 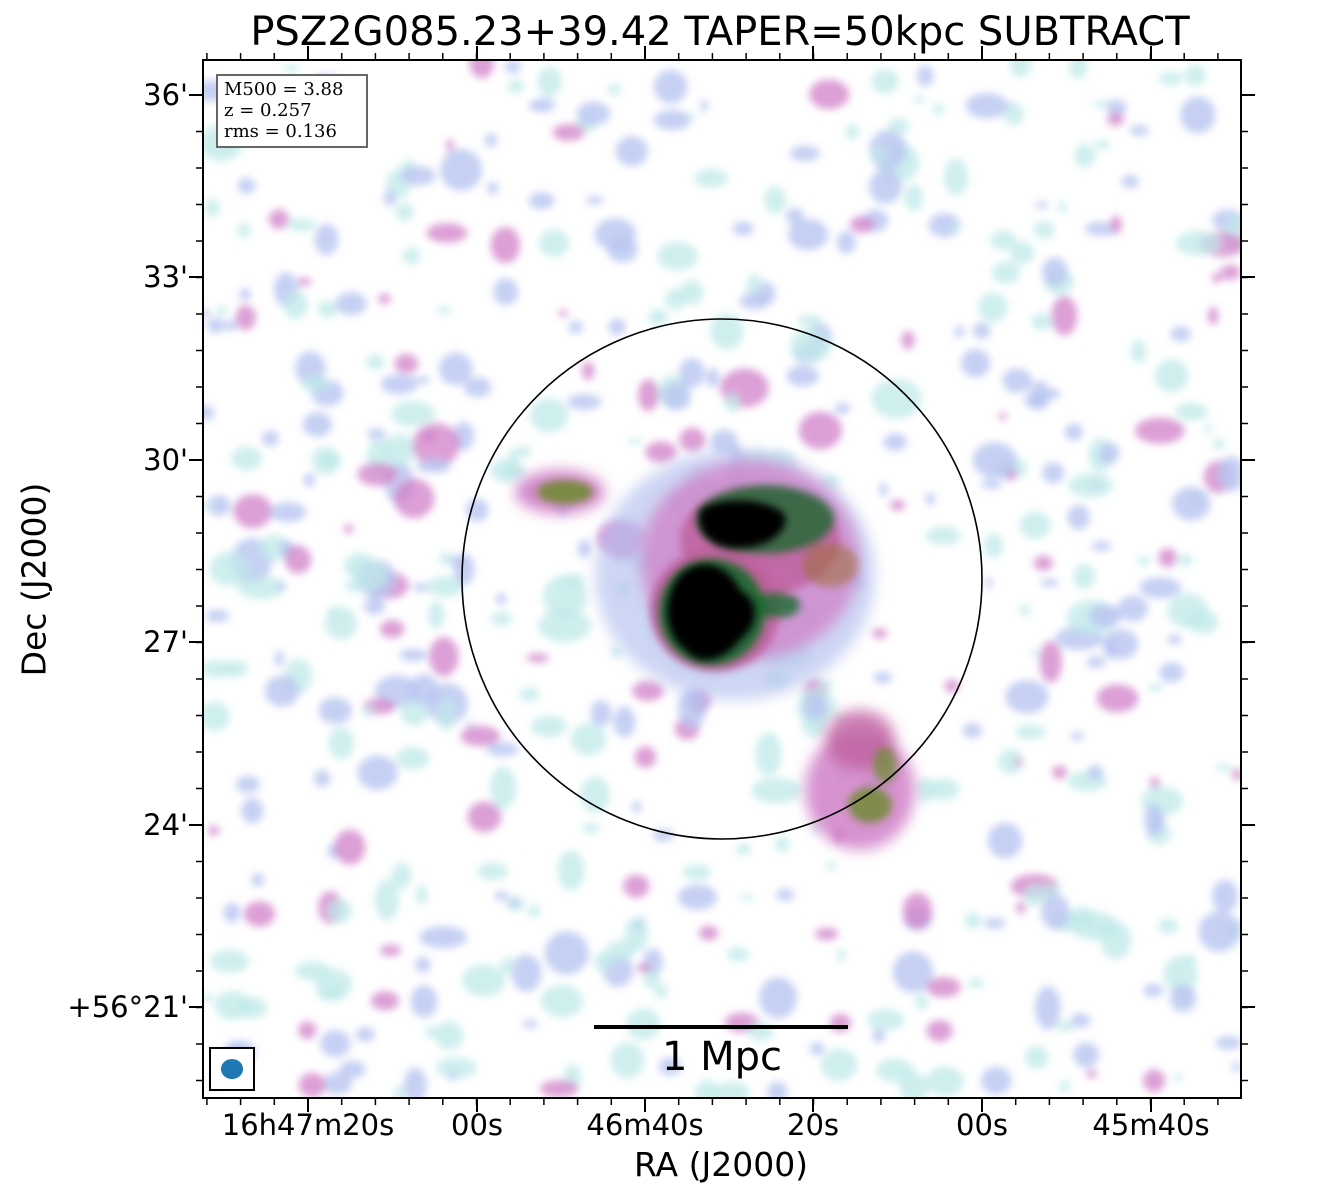 What do you see at coordinates (165, 460) in the screenshot?
I see `y-tick-label: 30'` at bounding box center [165, 460].